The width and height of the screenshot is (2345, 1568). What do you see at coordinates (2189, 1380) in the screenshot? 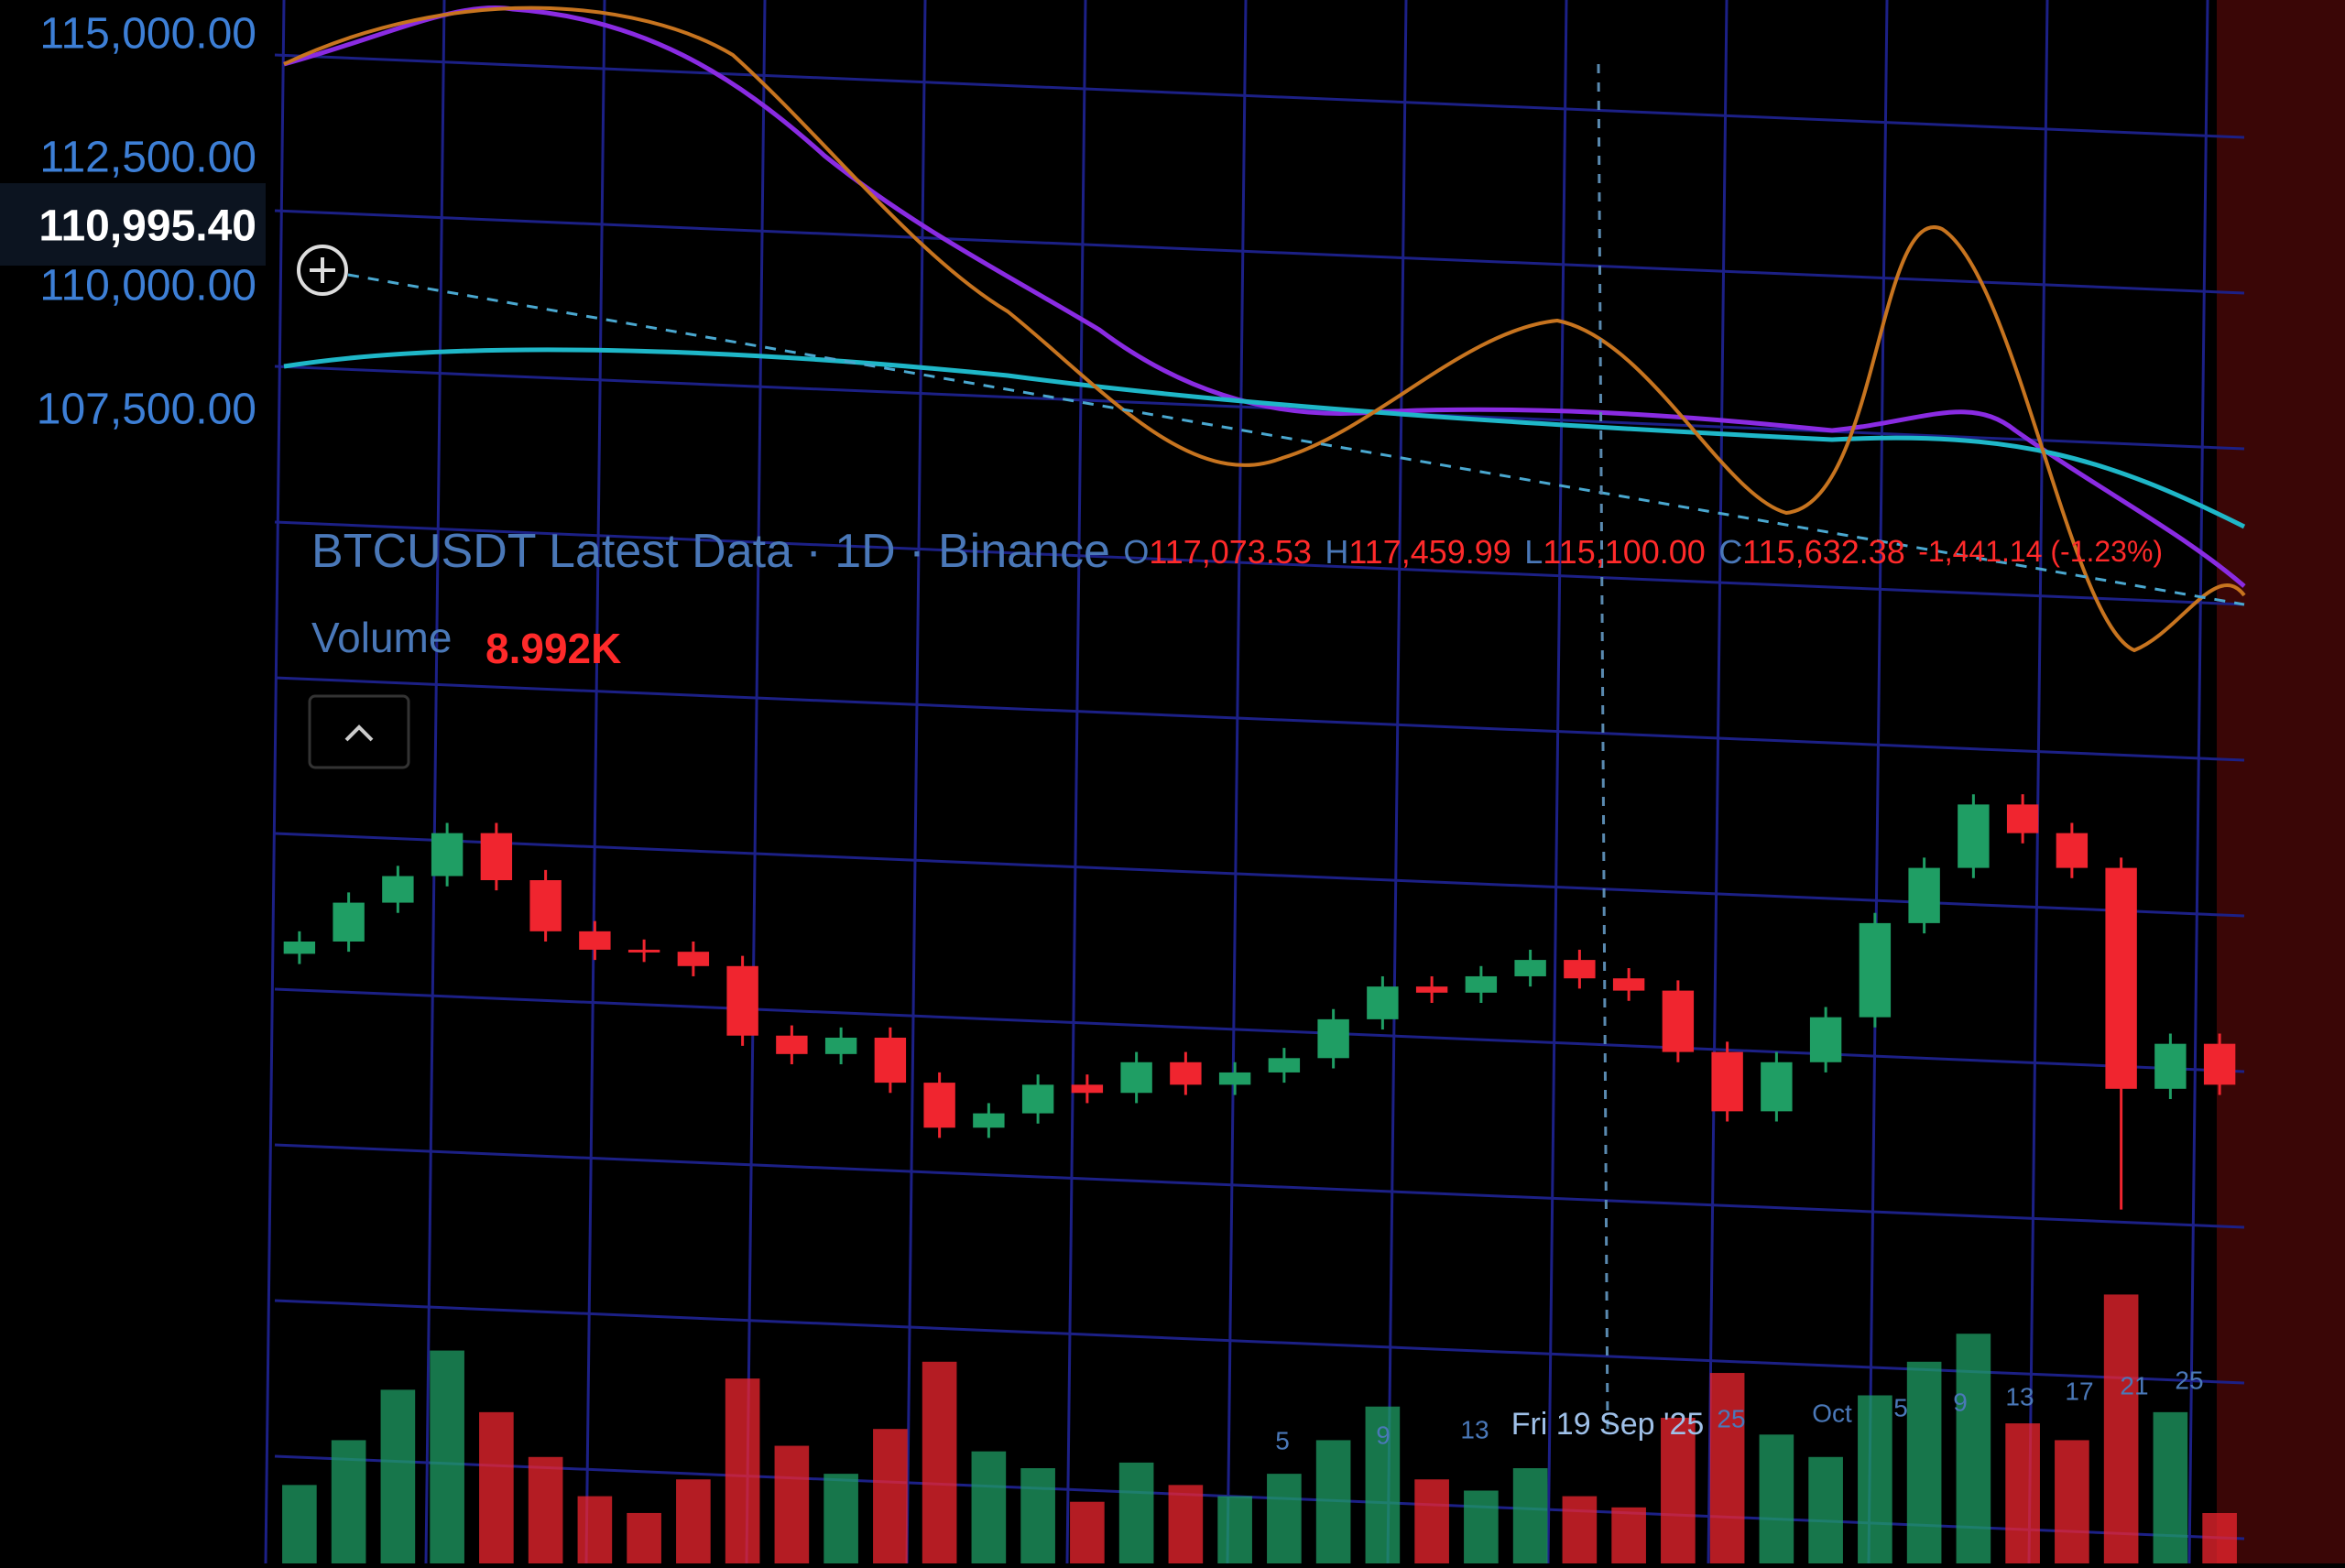
I see `x-tick-label: 25` at bounding box center [2189, 1380].